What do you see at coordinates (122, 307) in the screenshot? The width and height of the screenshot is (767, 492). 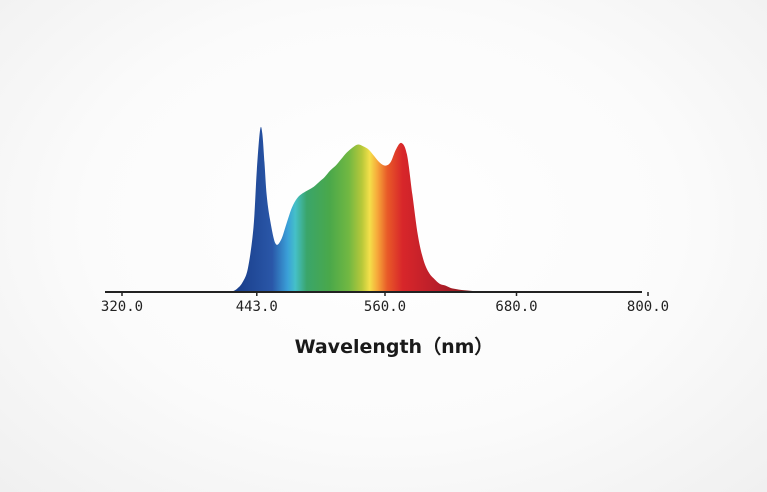 I see `x-tick-label: 320.0` at bounding box center [122, 307].